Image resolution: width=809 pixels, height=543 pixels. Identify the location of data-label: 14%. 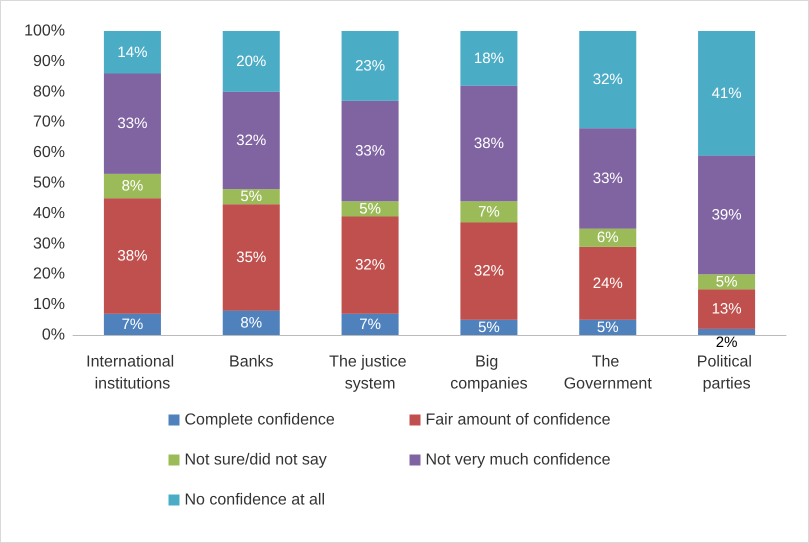
(132, 52).